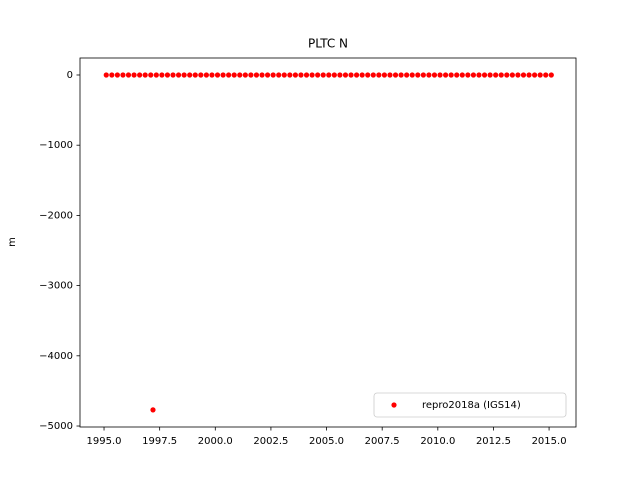 The height and width of the screenshot is (480, 640). I want to click on y-tick-label: −2000, so click(56, 215).